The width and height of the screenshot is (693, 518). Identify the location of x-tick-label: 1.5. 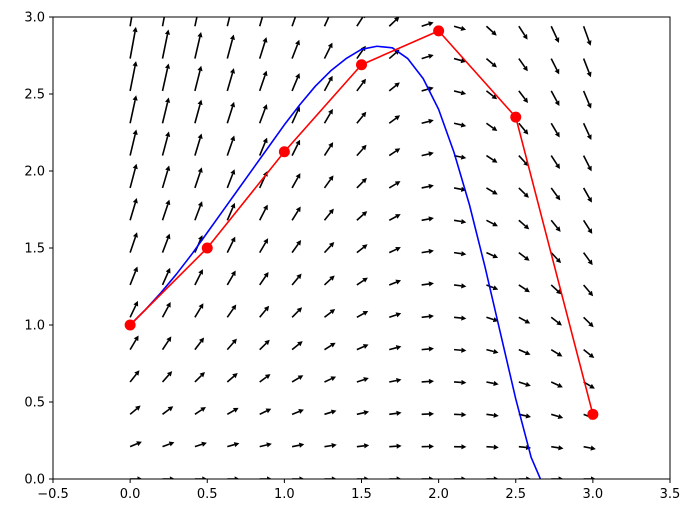
(361, 494).